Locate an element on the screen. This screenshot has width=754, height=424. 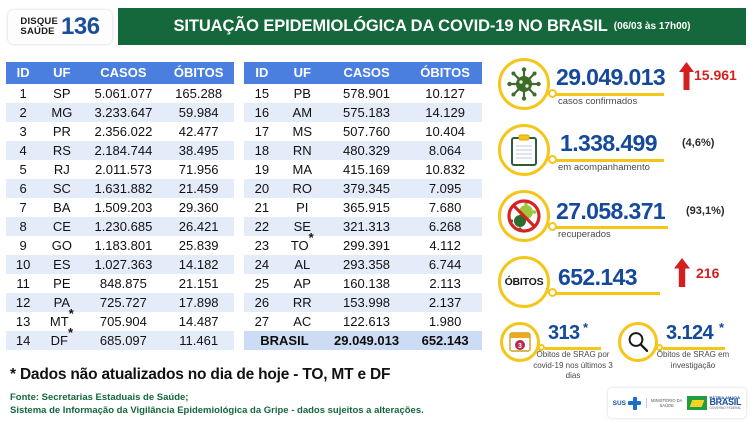
table-row: 13 MT* 705.904 14.487 is located at coordinates (120, 318).